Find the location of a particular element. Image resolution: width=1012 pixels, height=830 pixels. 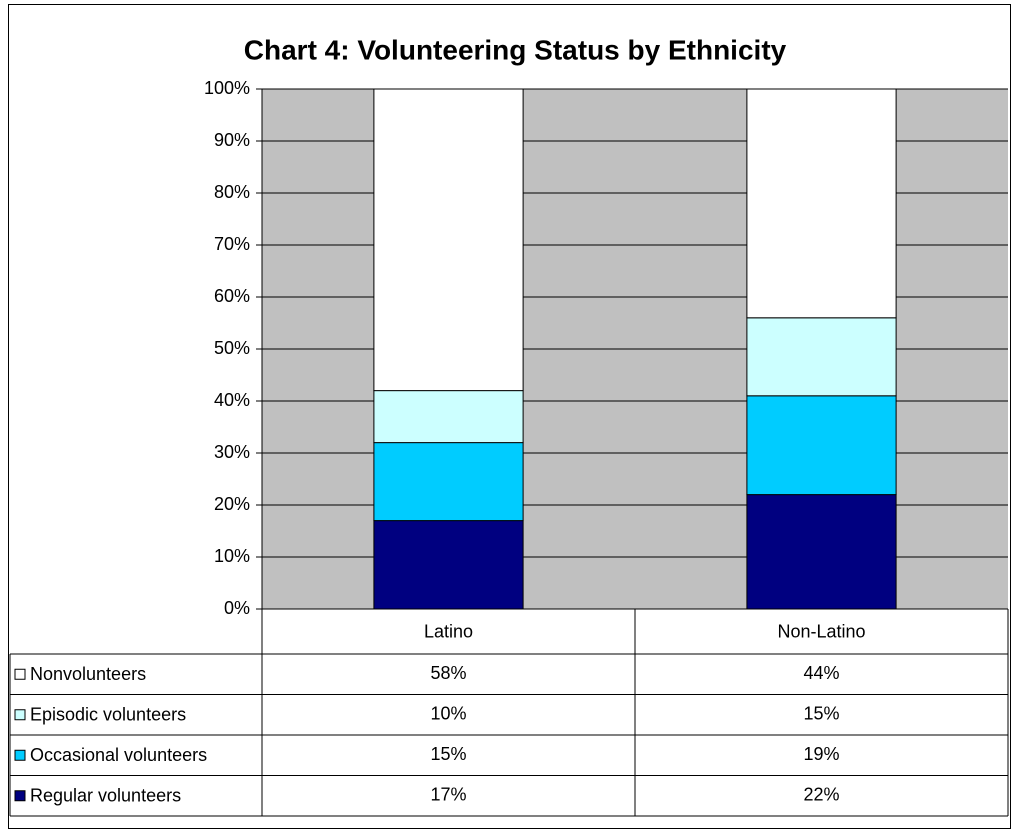

y-tick-label: 20% is located at coordinates (232, 504).